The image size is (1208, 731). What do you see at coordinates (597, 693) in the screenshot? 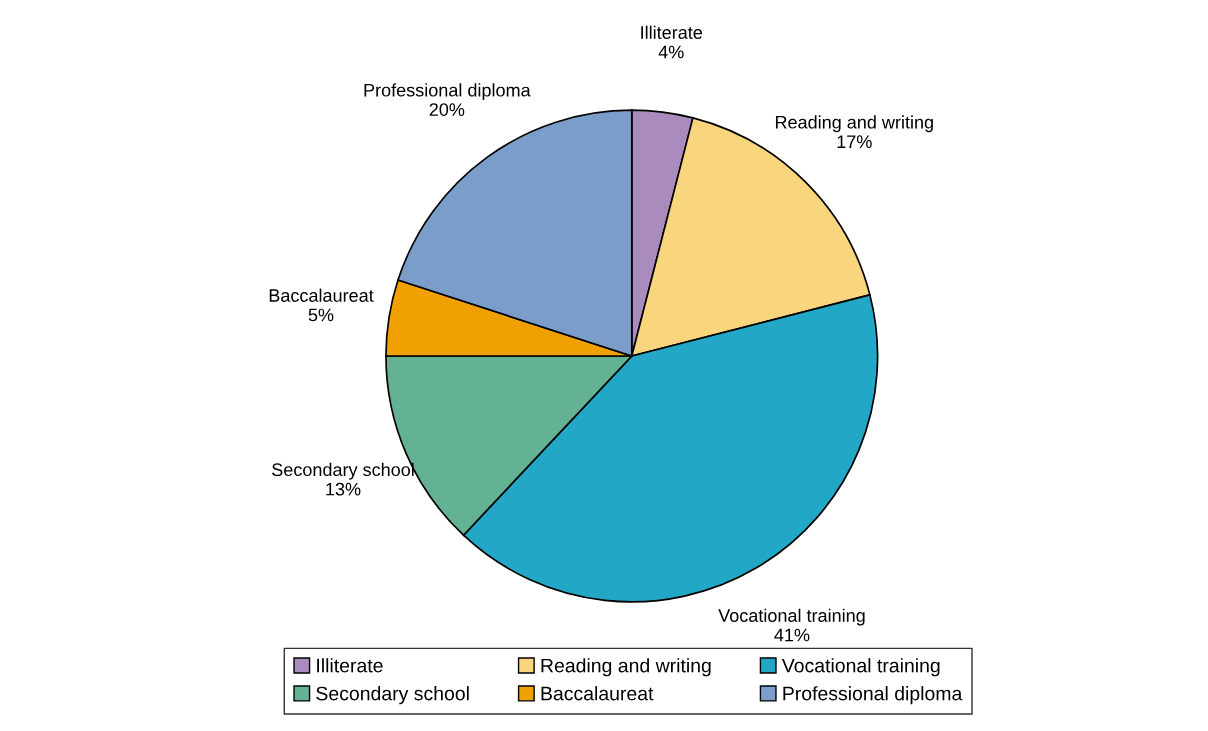
I see `legend-label: Baccalaureat` at bounding box center [597, 693].